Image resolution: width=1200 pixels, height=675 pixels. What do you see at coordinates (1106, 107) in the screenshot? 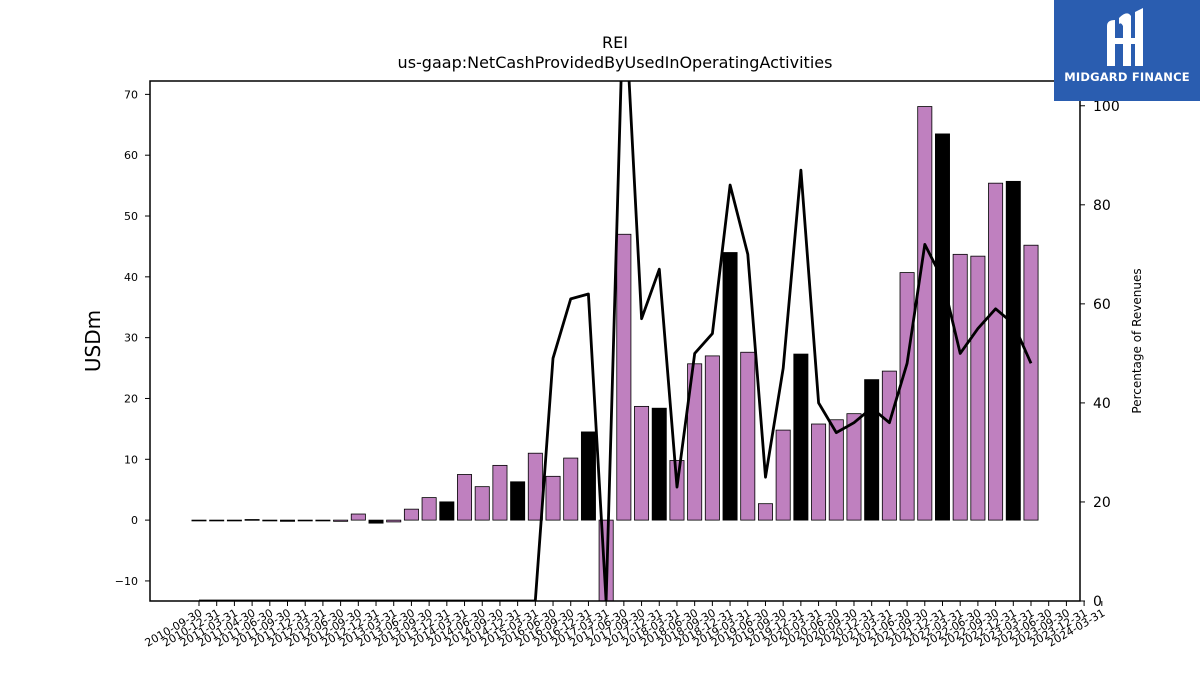
I see `y2-tick-label: 100` at bounding box center [1106, 107].